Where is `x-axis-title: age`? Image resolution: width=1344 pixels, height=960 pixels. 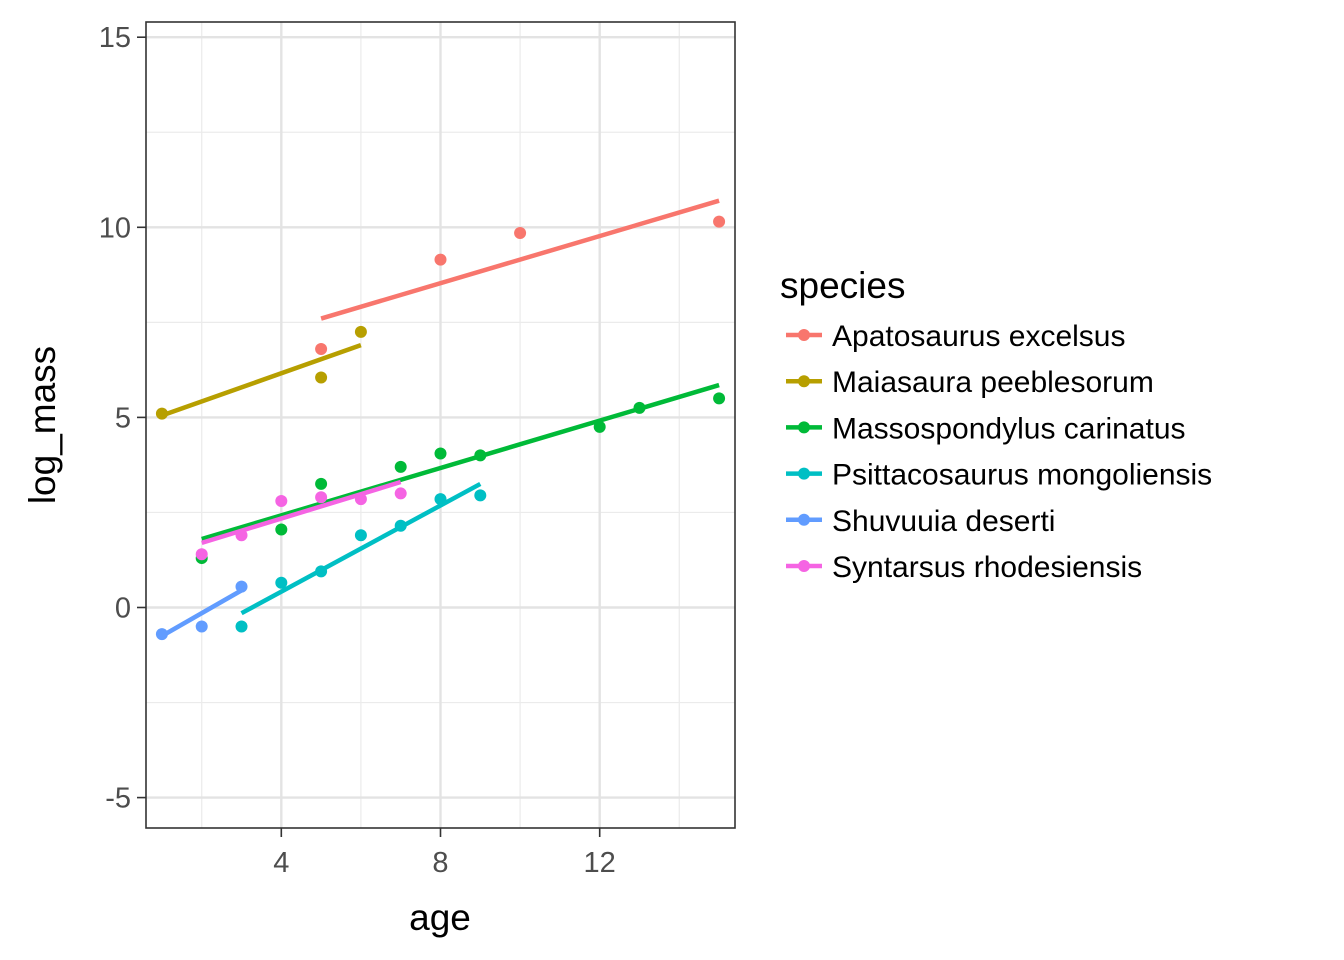 x-axis-title: age is located at coordinates (440, 917).